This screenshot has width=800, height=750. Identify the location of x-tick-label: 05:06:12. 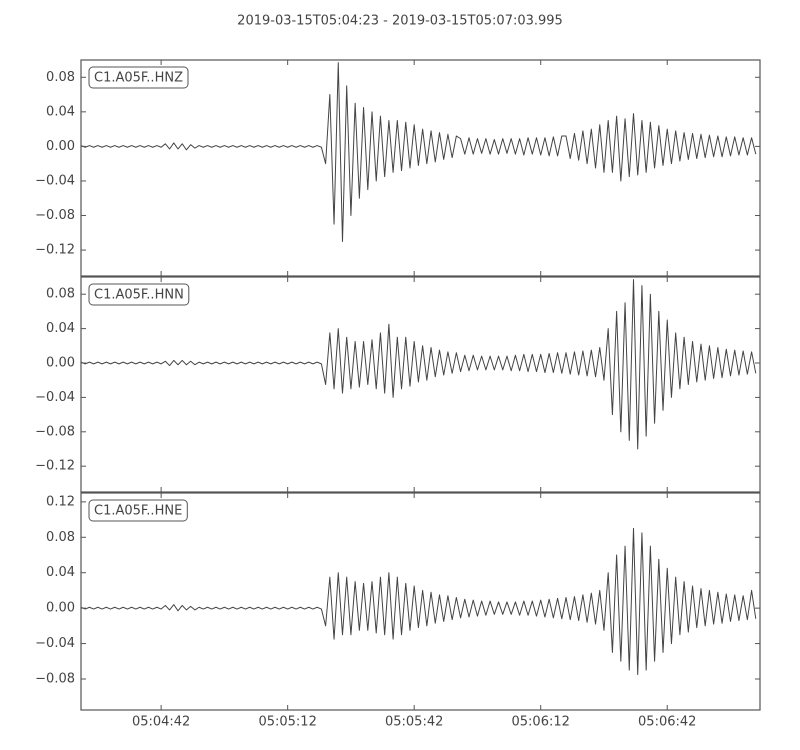
(541, 722).